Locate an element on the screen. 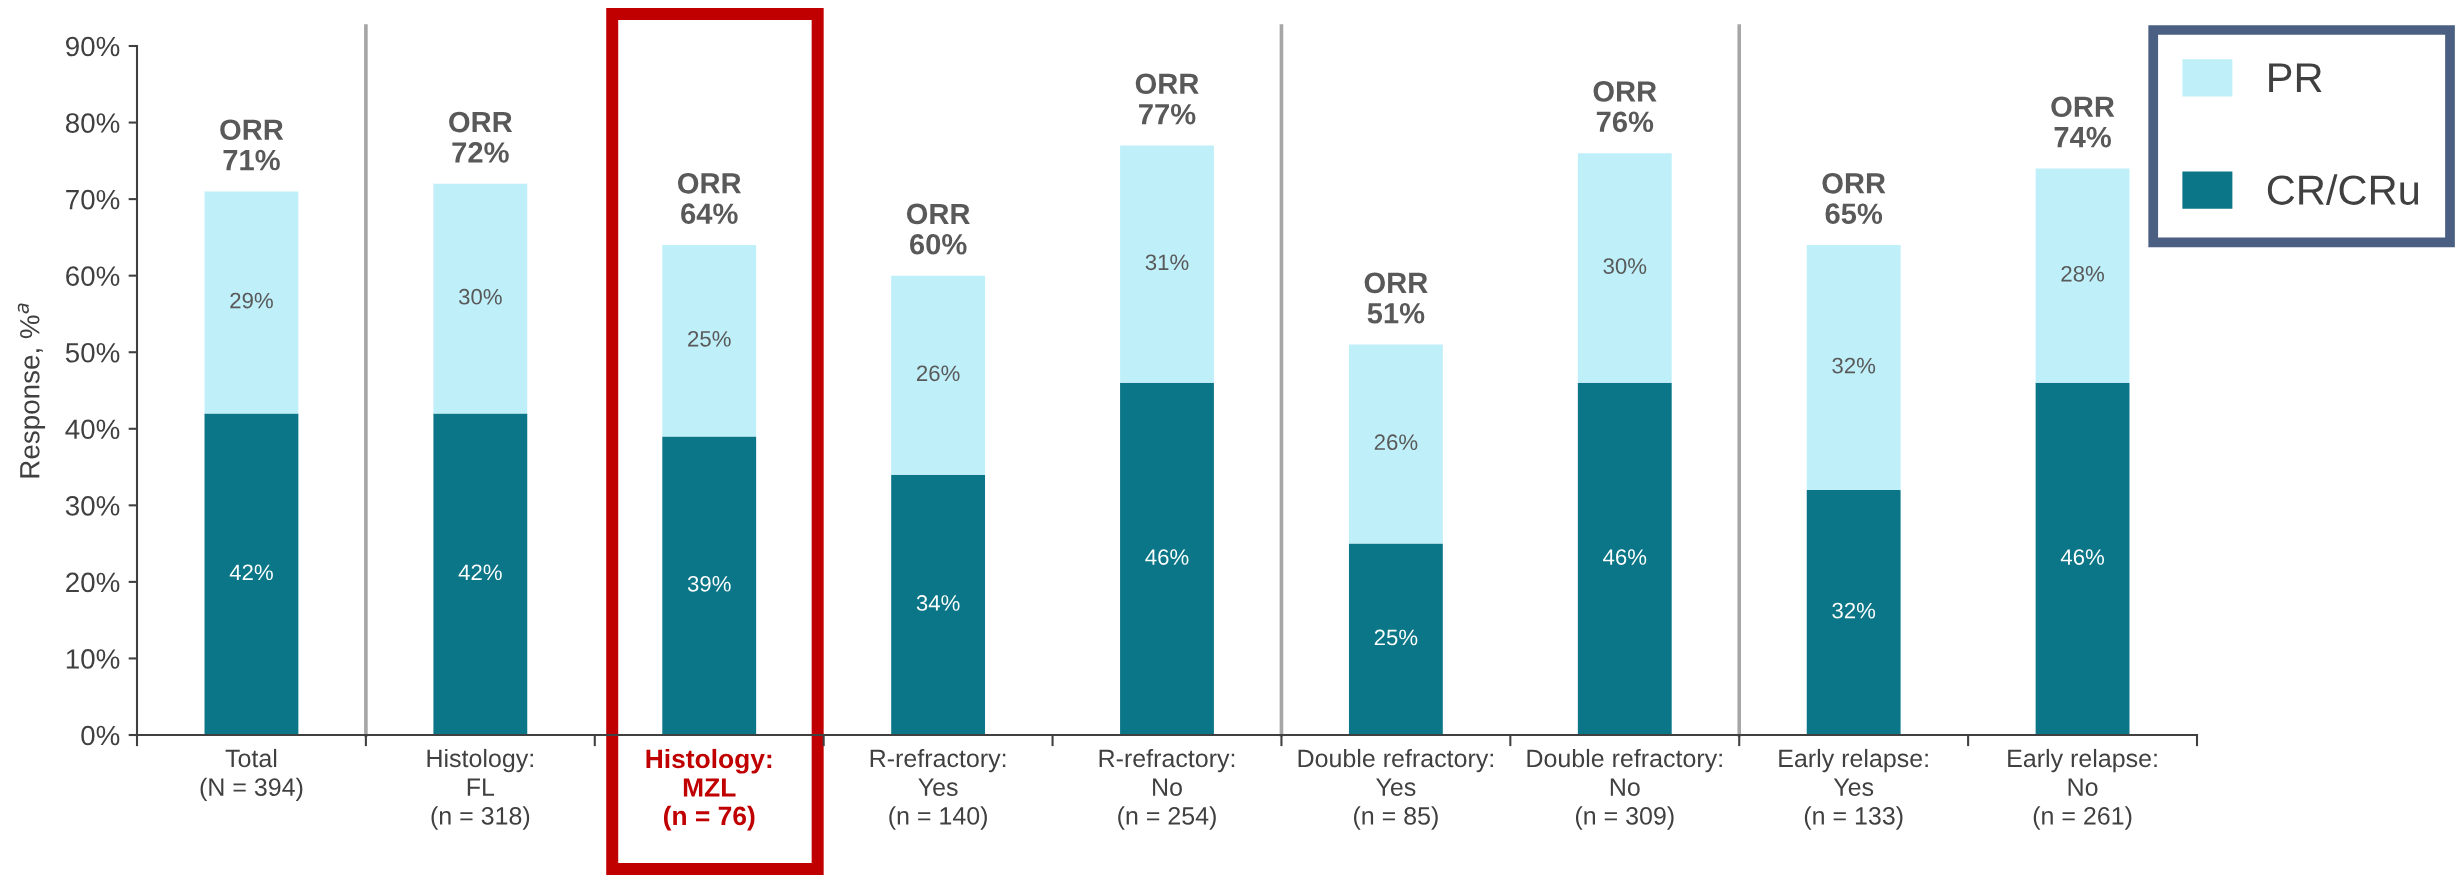 The image size is (2456, 876). y-tick-label: 50% is located at coordinates (92, 352).